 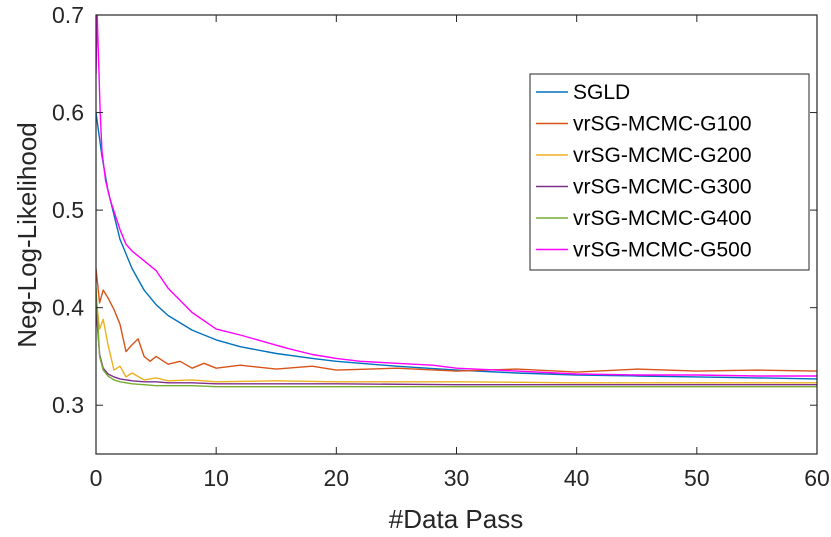 I want to click on y-axis-label: Neg-Log-Likelihood, so click(x=27, y=234).